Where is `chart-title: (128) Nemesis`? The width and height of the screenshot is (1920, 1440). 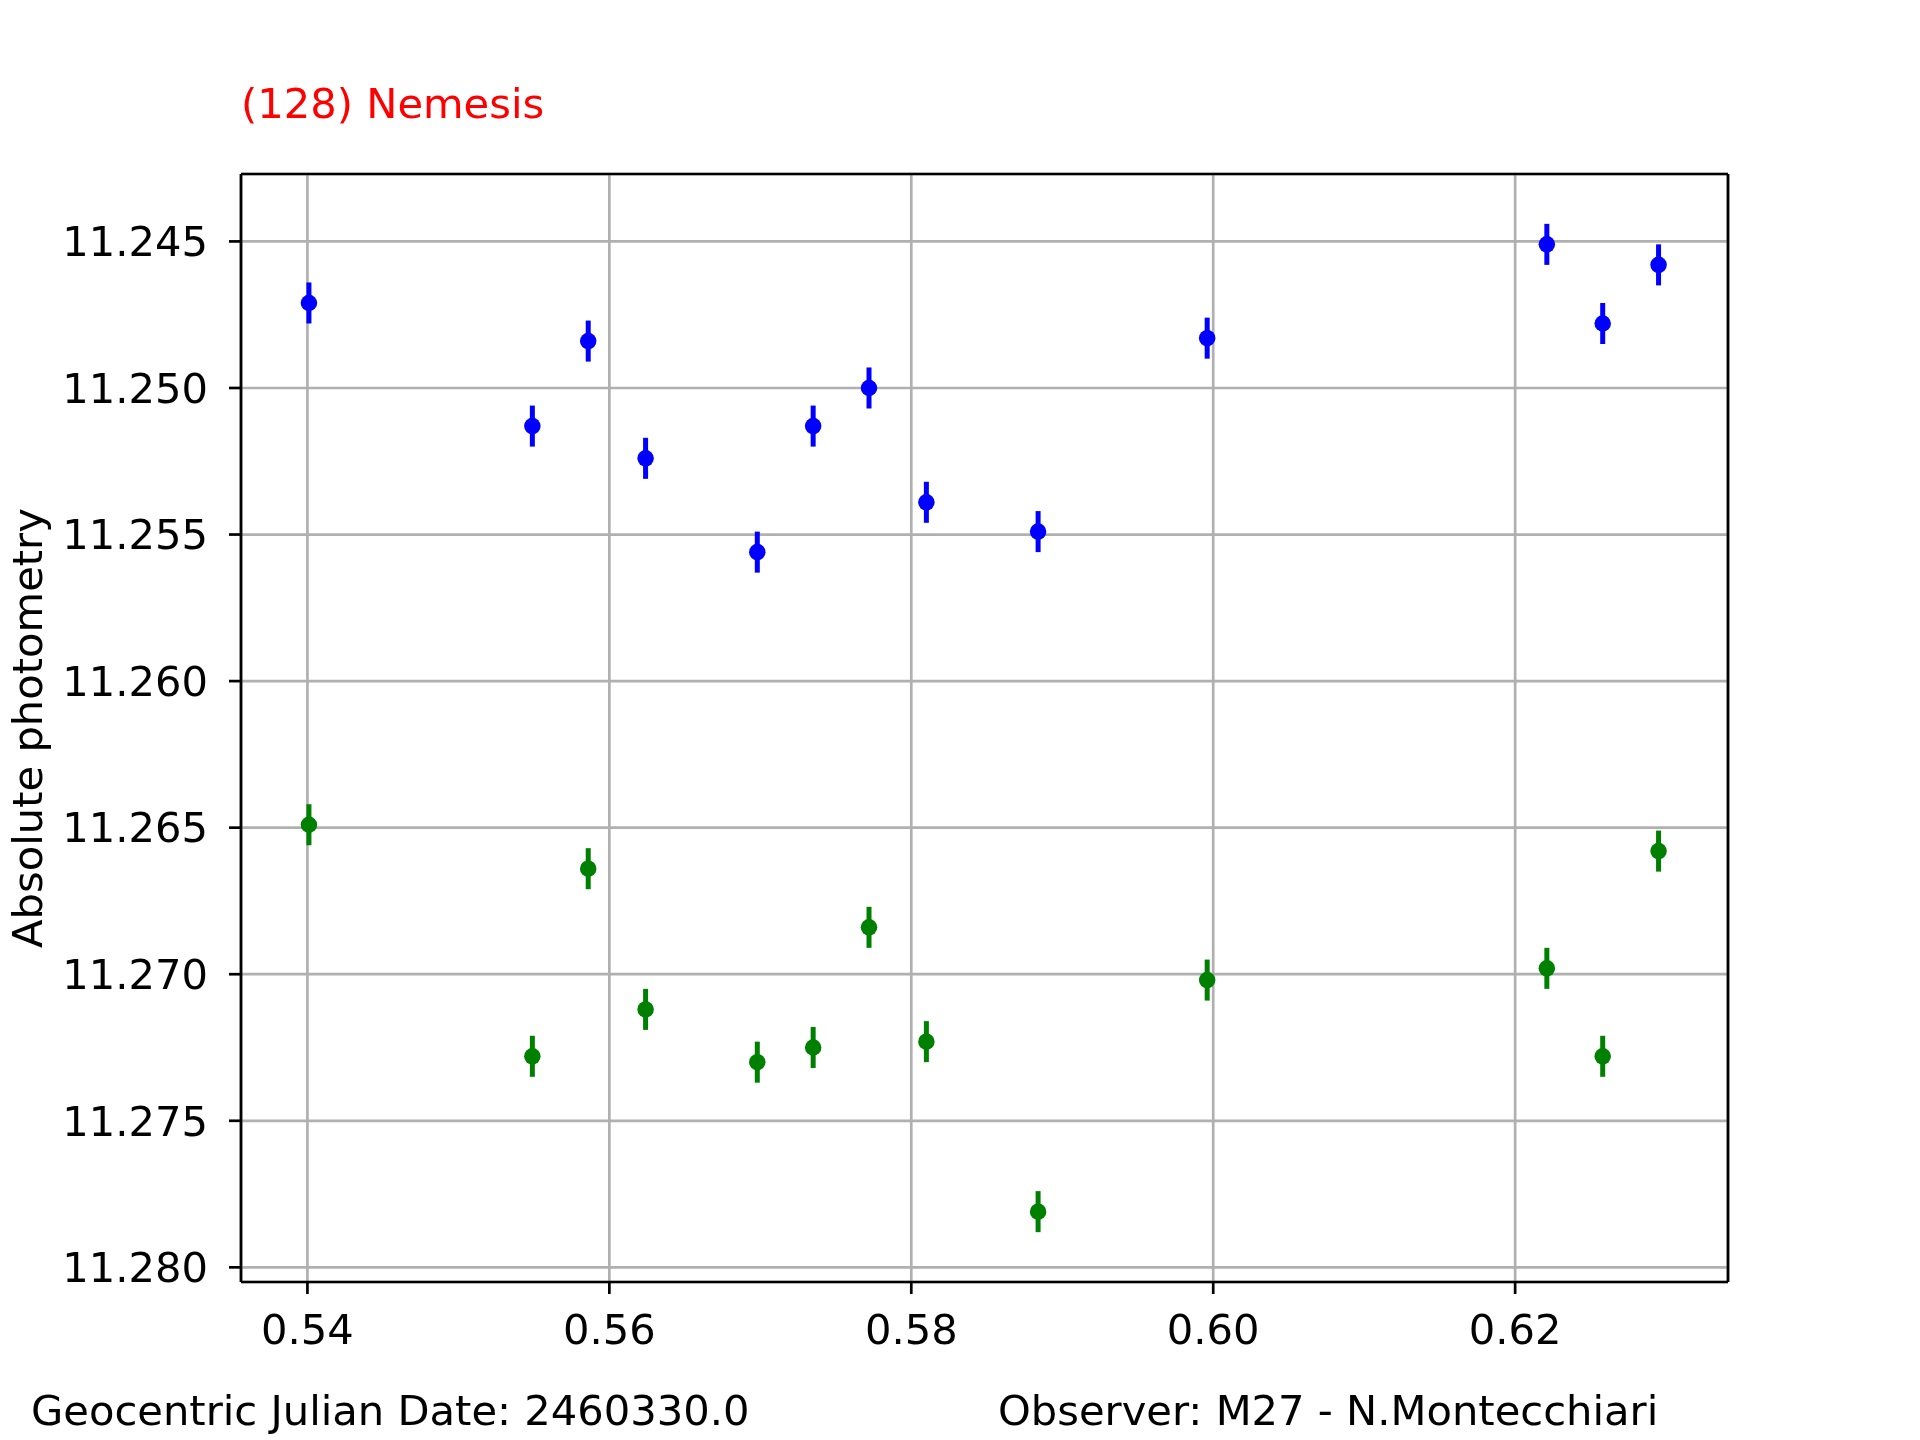 chart-title: (128) Nemesis is located at coordinates (393, 103).